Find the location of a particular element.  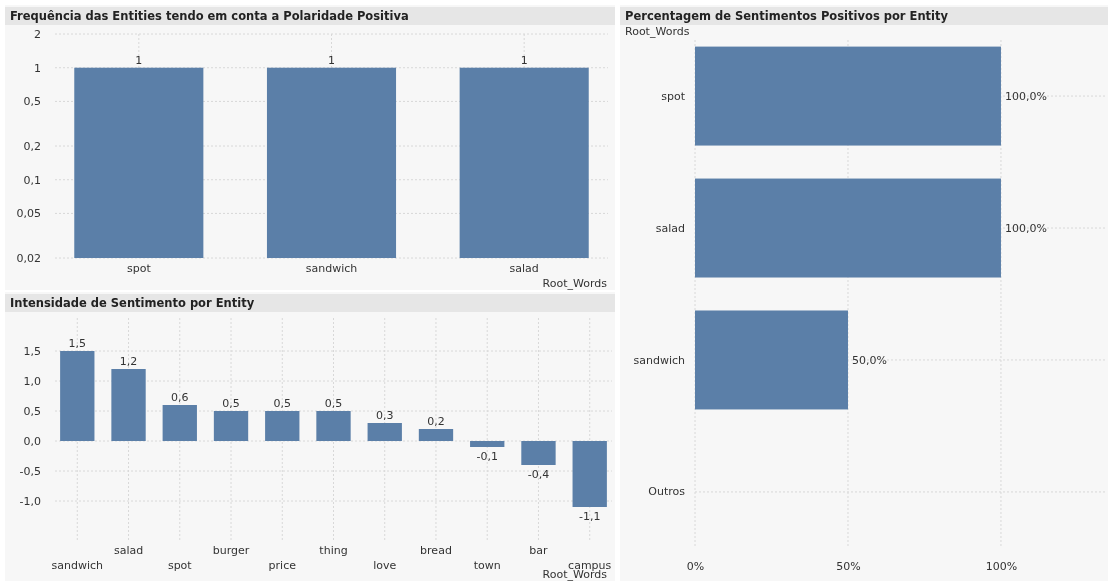

data-label: 0,6 is located at coordinates (180, 397).